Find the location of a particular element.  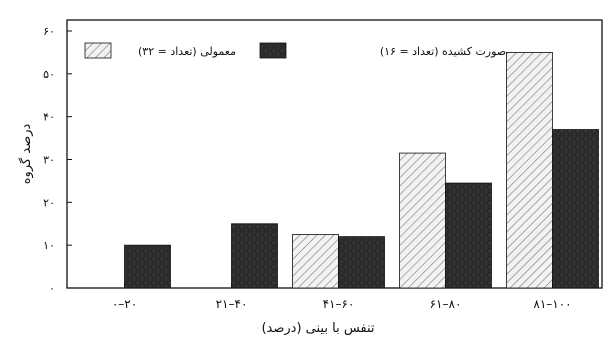

y-tick-label: ۶۰ is located at coordinates (49, 31).